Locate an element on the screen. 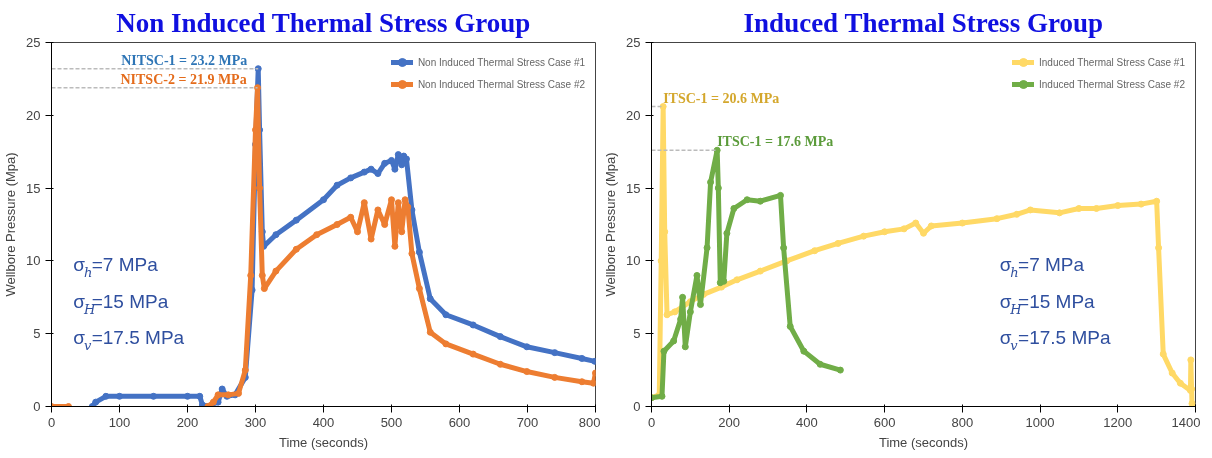 Image resolution: width=1212 pixels, height=458 pixels. annotation: NITSC-1 = 23.2 MPa is located at coordinates (184, 60).